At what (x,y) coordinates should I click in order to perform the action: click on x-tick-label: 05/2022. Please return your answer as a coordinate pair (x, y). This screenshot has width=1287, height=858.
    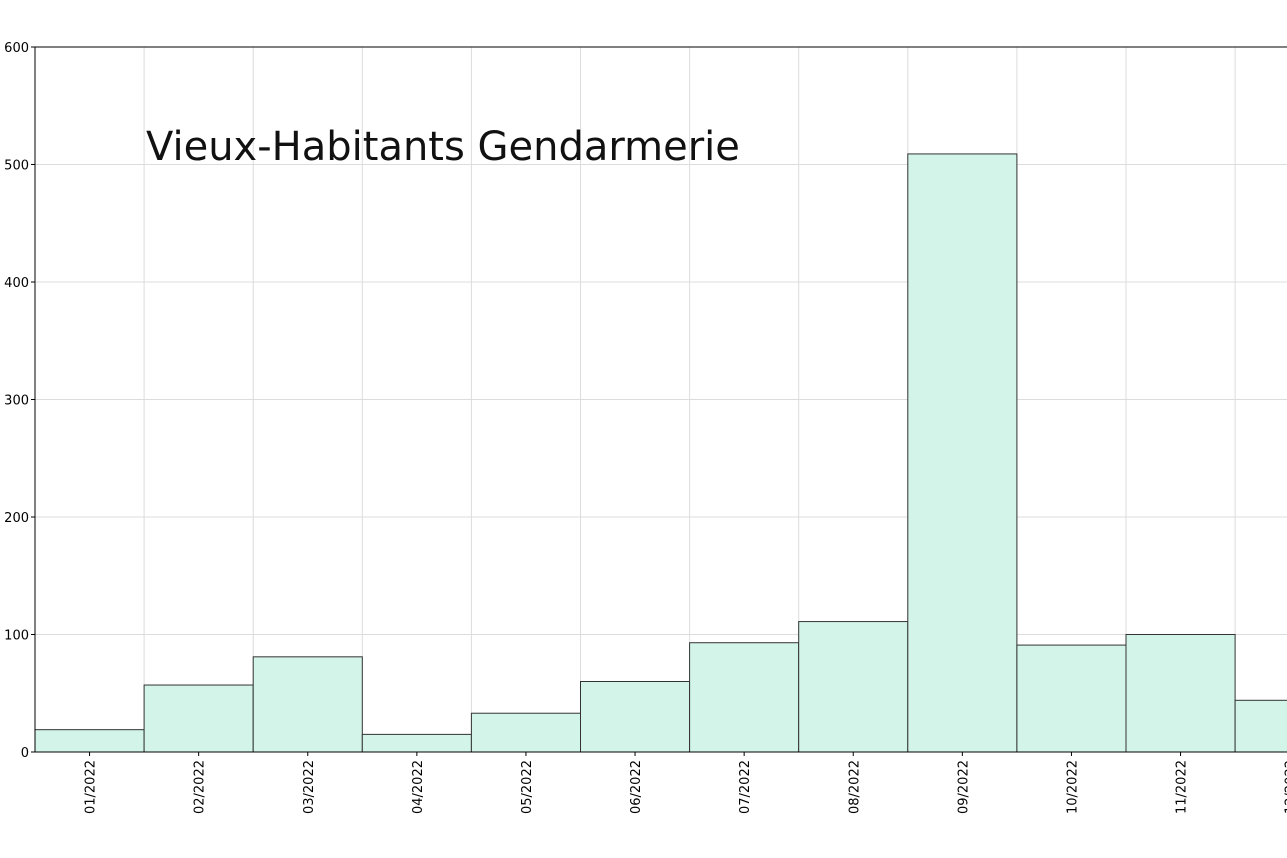
    Looking at the image, I should click on (527, 787).